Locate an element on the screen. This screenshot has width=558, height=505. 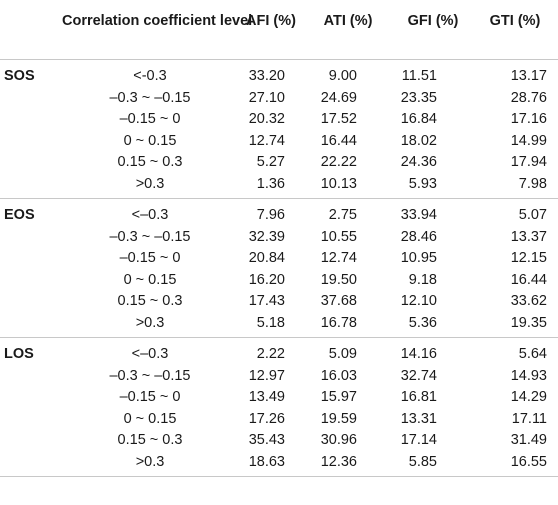
table-row: <-0.3 33.20 9.00 11.51 13.17 is located at coordinates (279, 77).